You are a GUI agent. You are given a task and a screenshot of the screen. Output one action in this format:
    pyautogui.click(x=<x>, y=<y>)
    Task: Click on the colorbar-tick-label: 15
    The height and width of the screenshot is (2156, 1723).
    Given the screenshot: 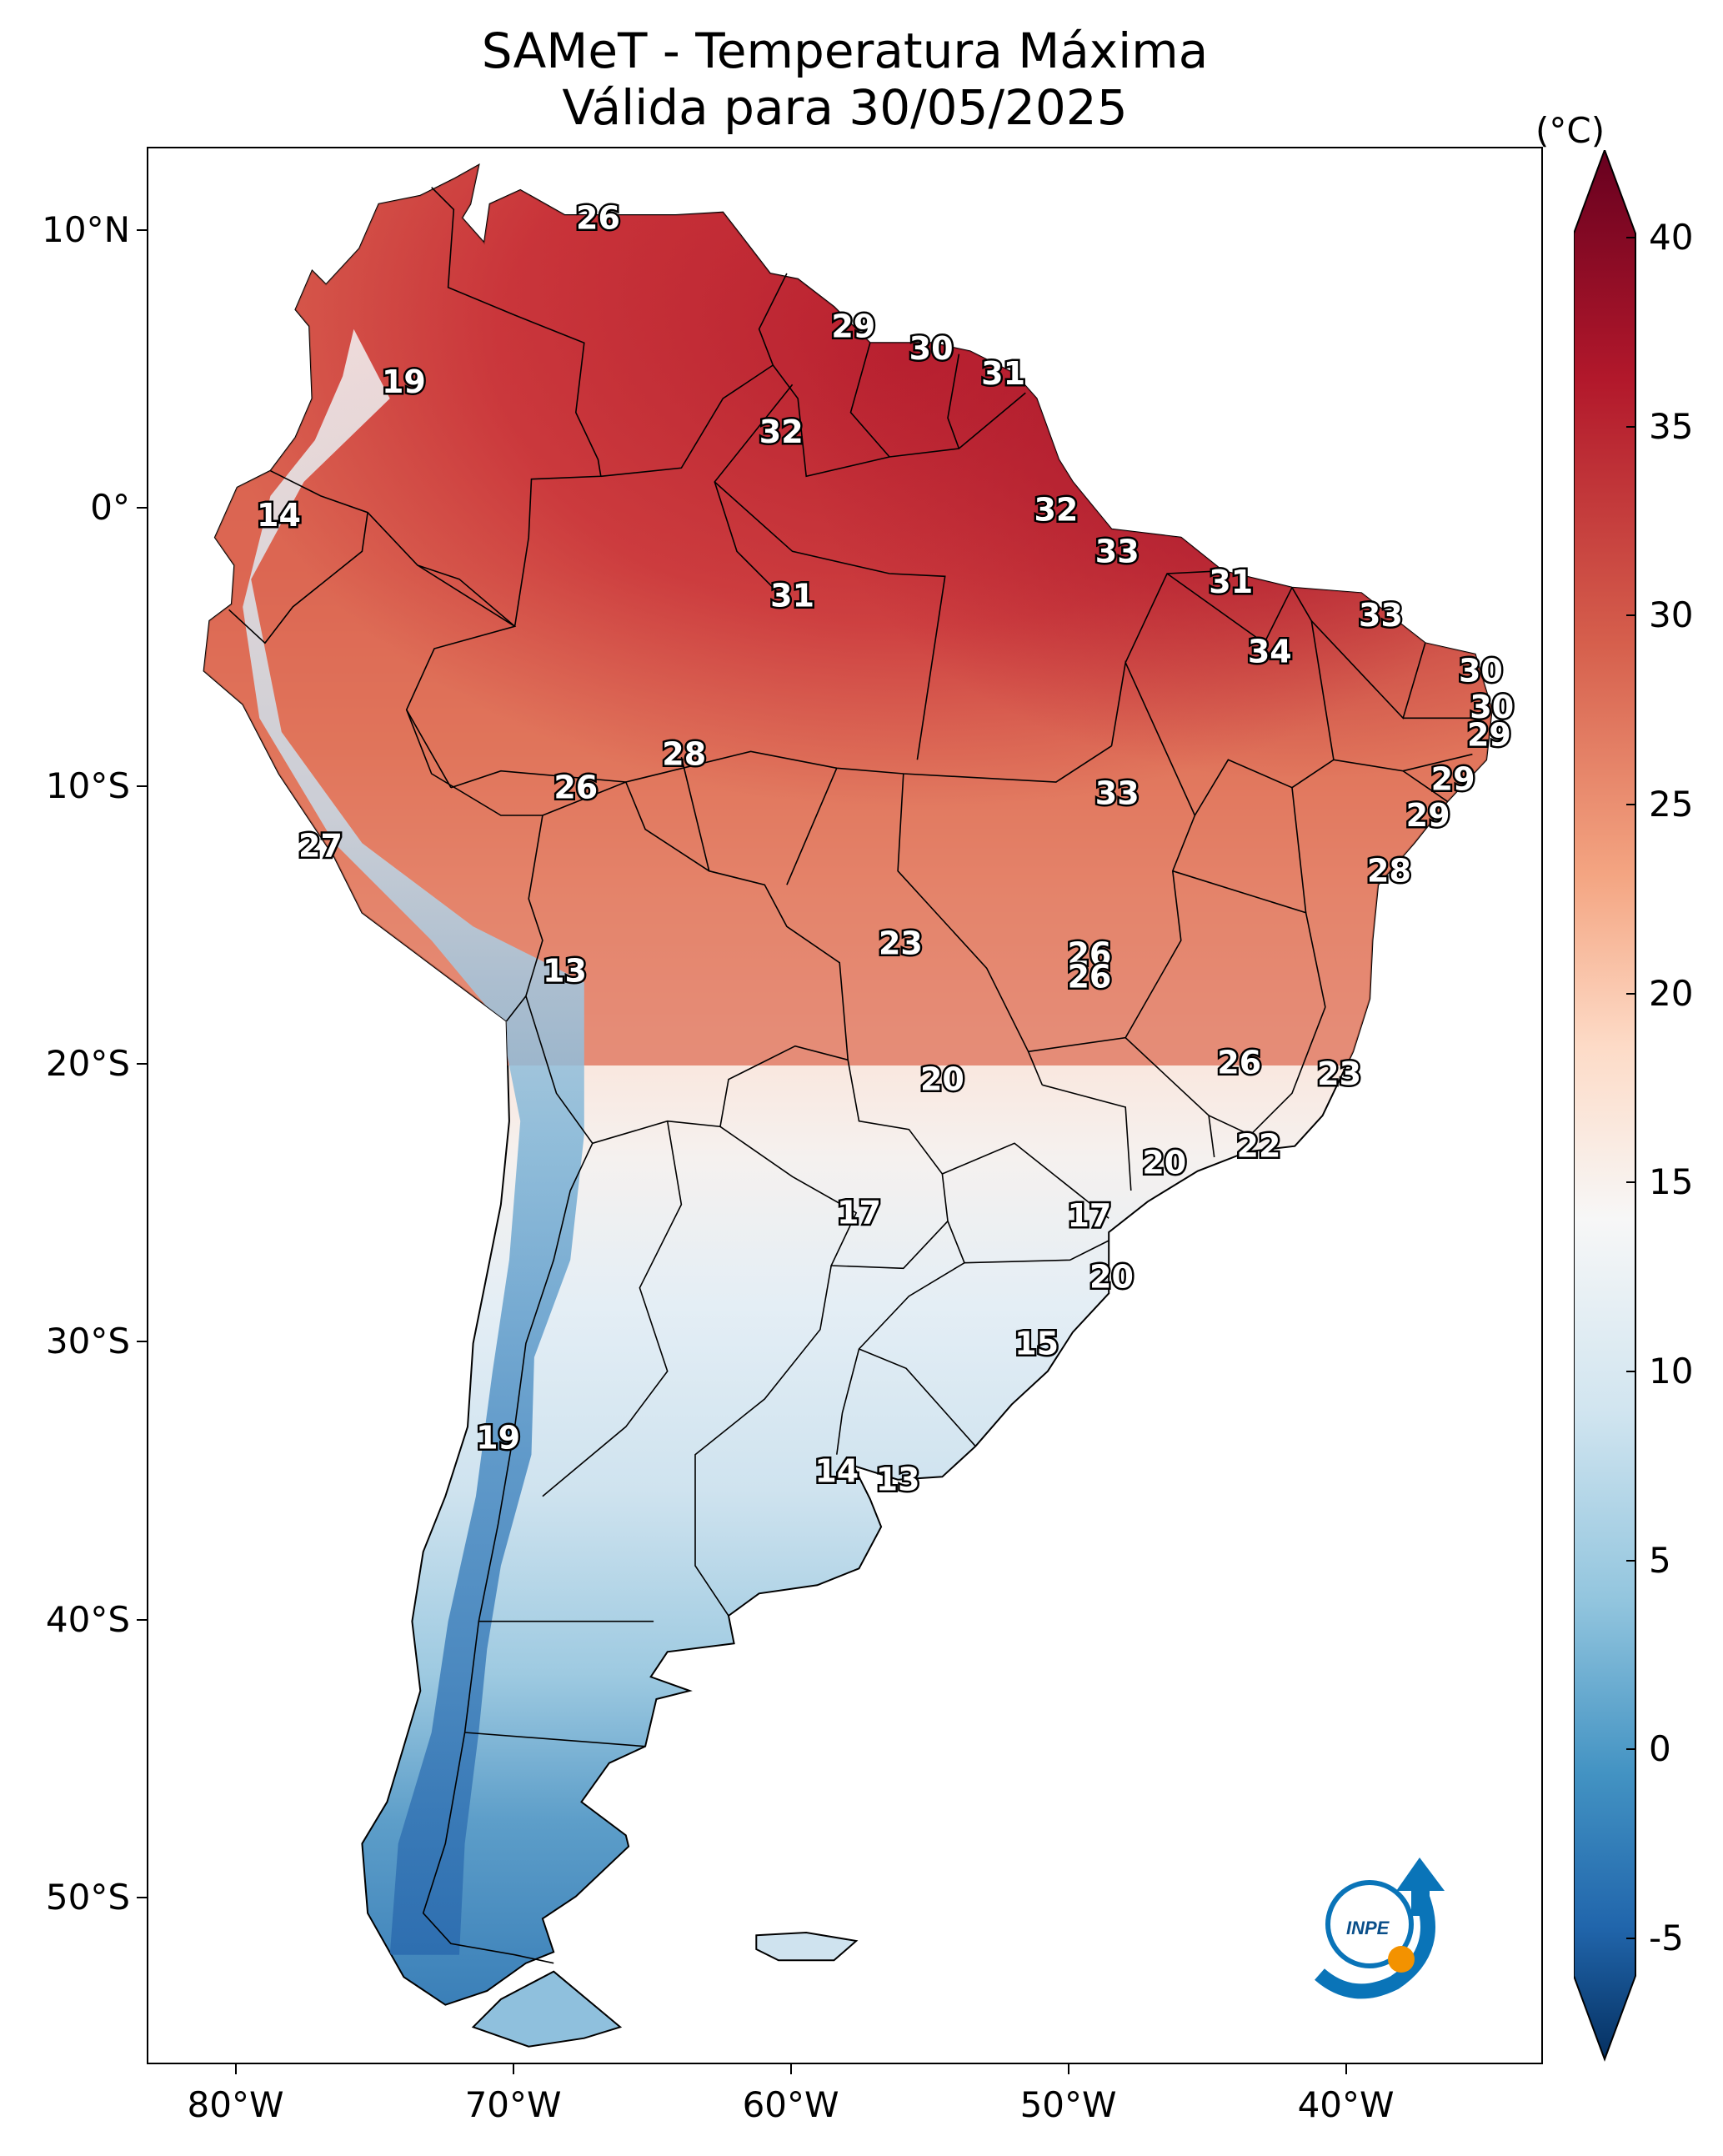 What is the action you would take?
    pyautogui.click(x=1671, y=1182)
    